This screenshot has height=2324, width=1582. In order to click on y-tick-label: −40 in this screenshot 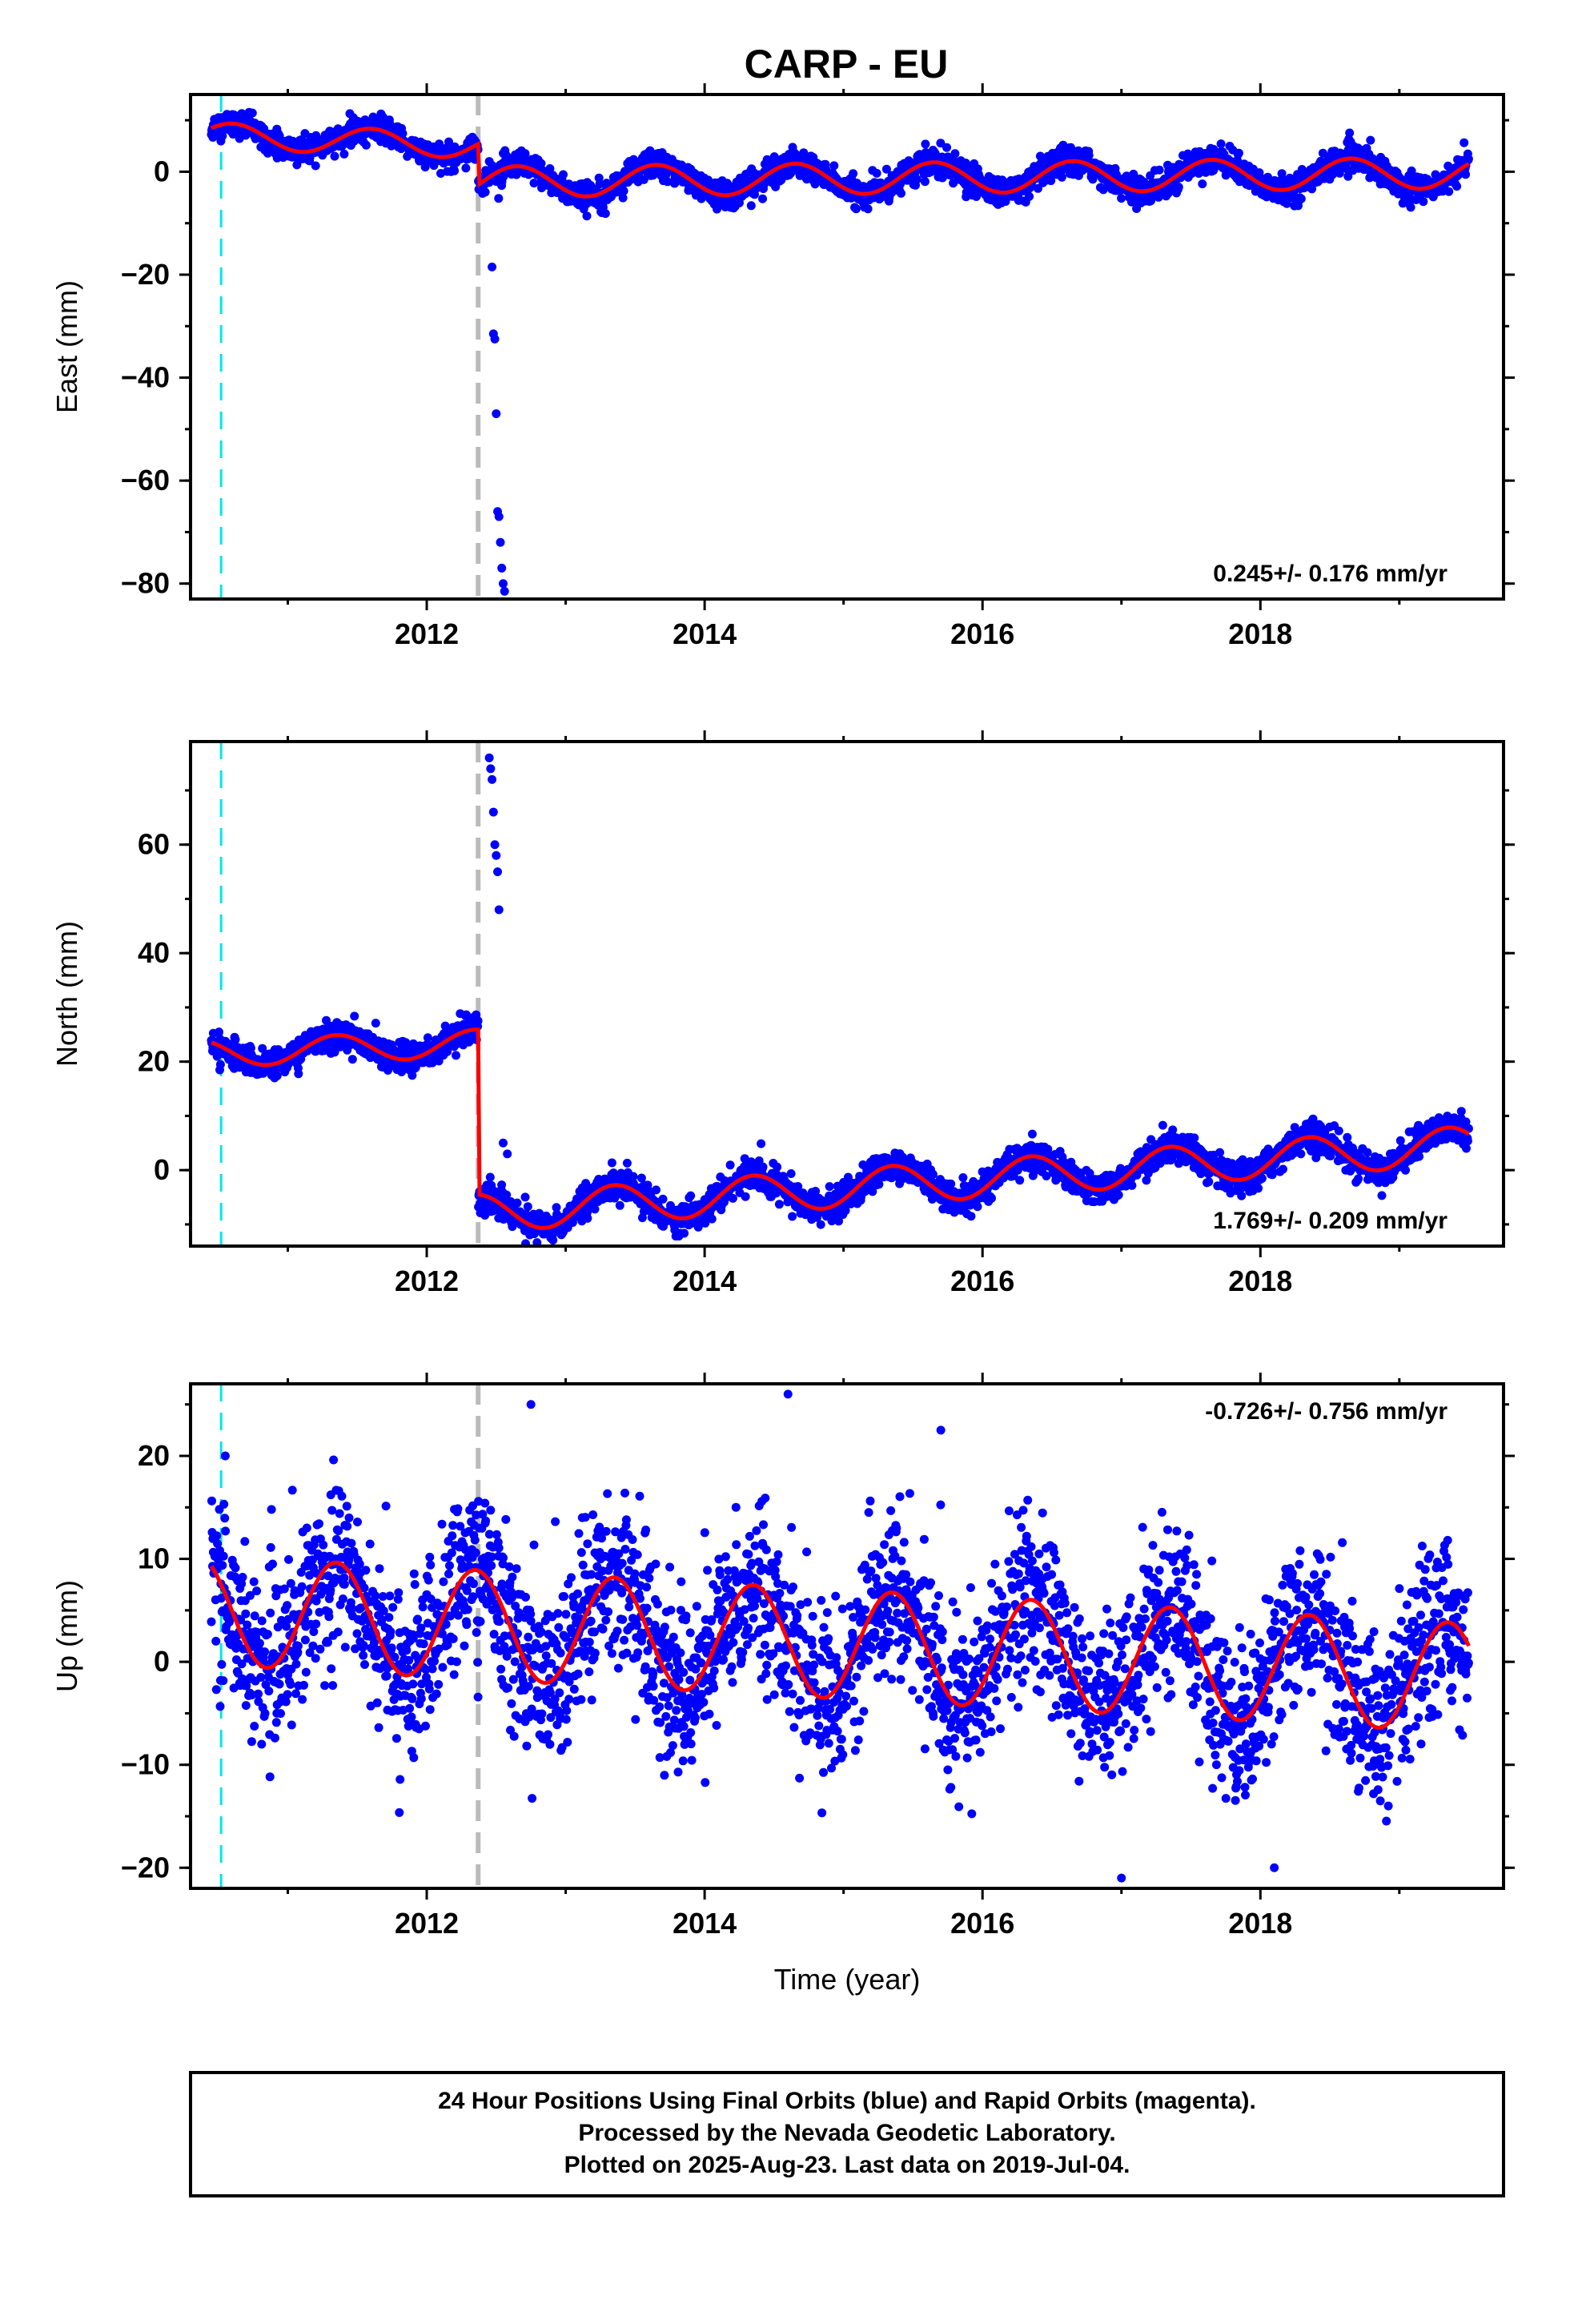, I will do `click(145, 377)`.